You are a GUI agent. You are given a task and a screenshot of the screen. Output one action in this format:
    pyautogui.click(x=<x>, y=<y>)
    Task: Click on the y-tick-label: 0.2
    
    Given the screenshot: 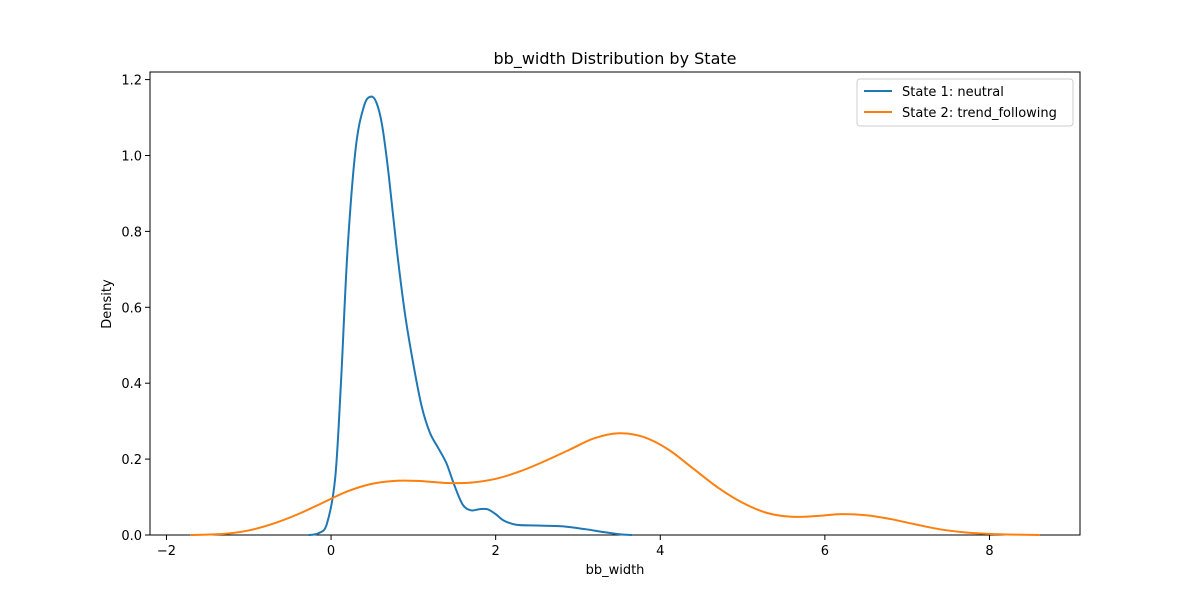 What is the action you would take?
    pyautogui.click(x=131, y=460)
    